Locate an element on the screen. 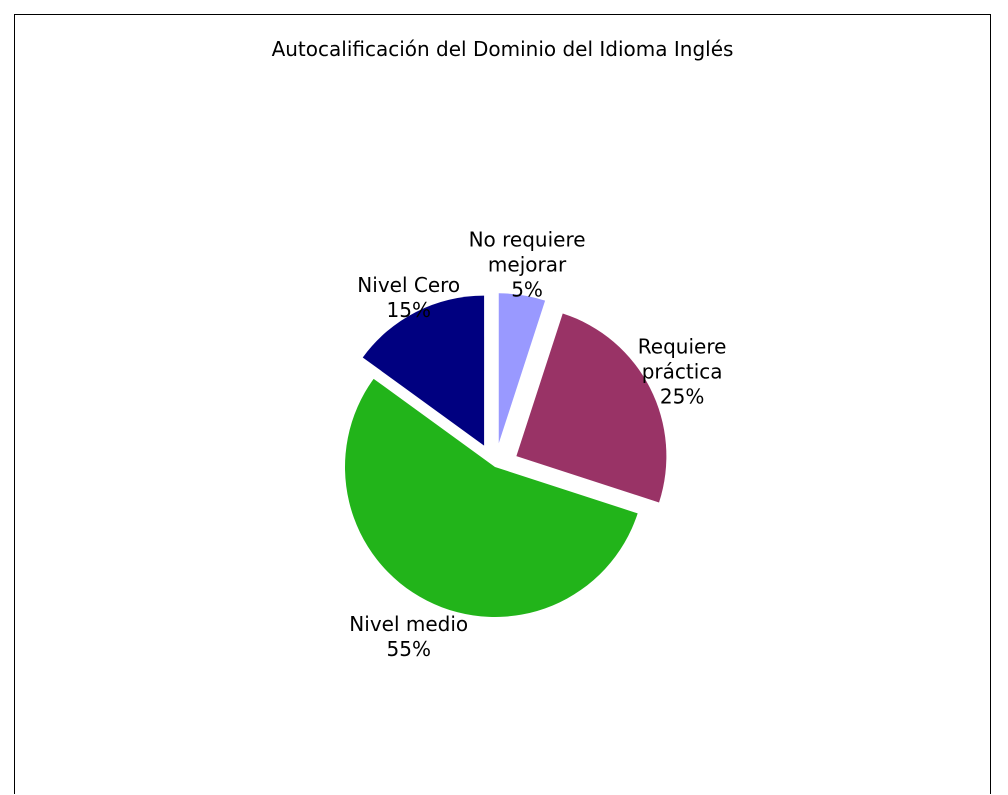 Image resolution: width=1008 pixels, height=795 pixels. pie-slice-nivel-medio is located at coordinates (491, 498).